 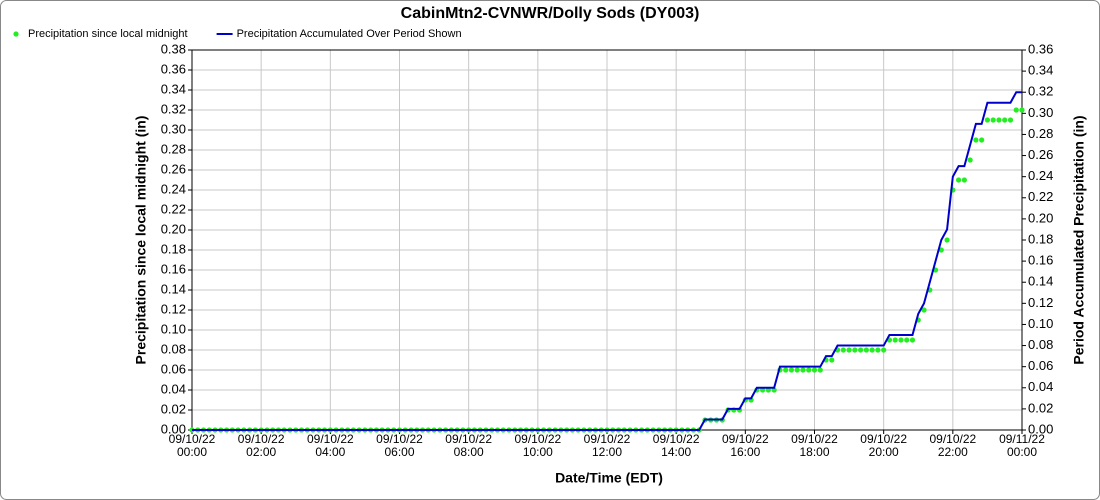 What do you see at coordinates (173, 108) in the screenshot?
I see `y-tick-label: 0.32` at bounding box center [173, 108].